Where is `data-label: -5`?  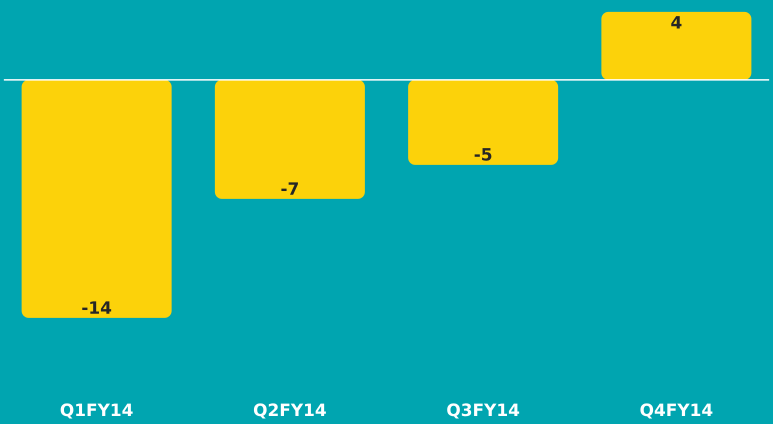 data-label: -5 is located at coordinates (483, 154).